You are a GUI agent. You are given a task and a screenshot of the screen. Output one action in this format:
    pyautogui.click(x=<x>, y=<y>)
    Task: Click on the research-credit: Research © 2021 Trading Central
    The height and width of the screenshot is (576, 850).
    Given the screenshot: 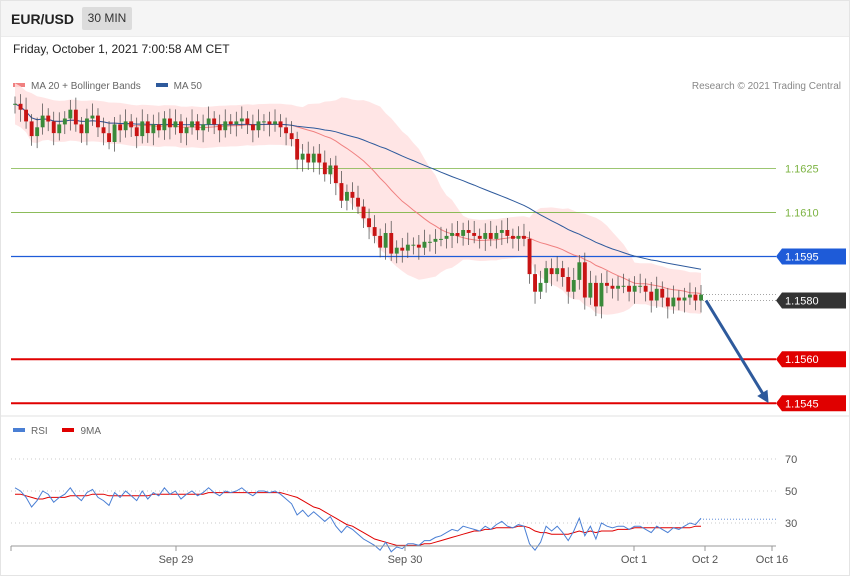 What is the action you would take?
    pyautogui.click(x=766, y=86)
    